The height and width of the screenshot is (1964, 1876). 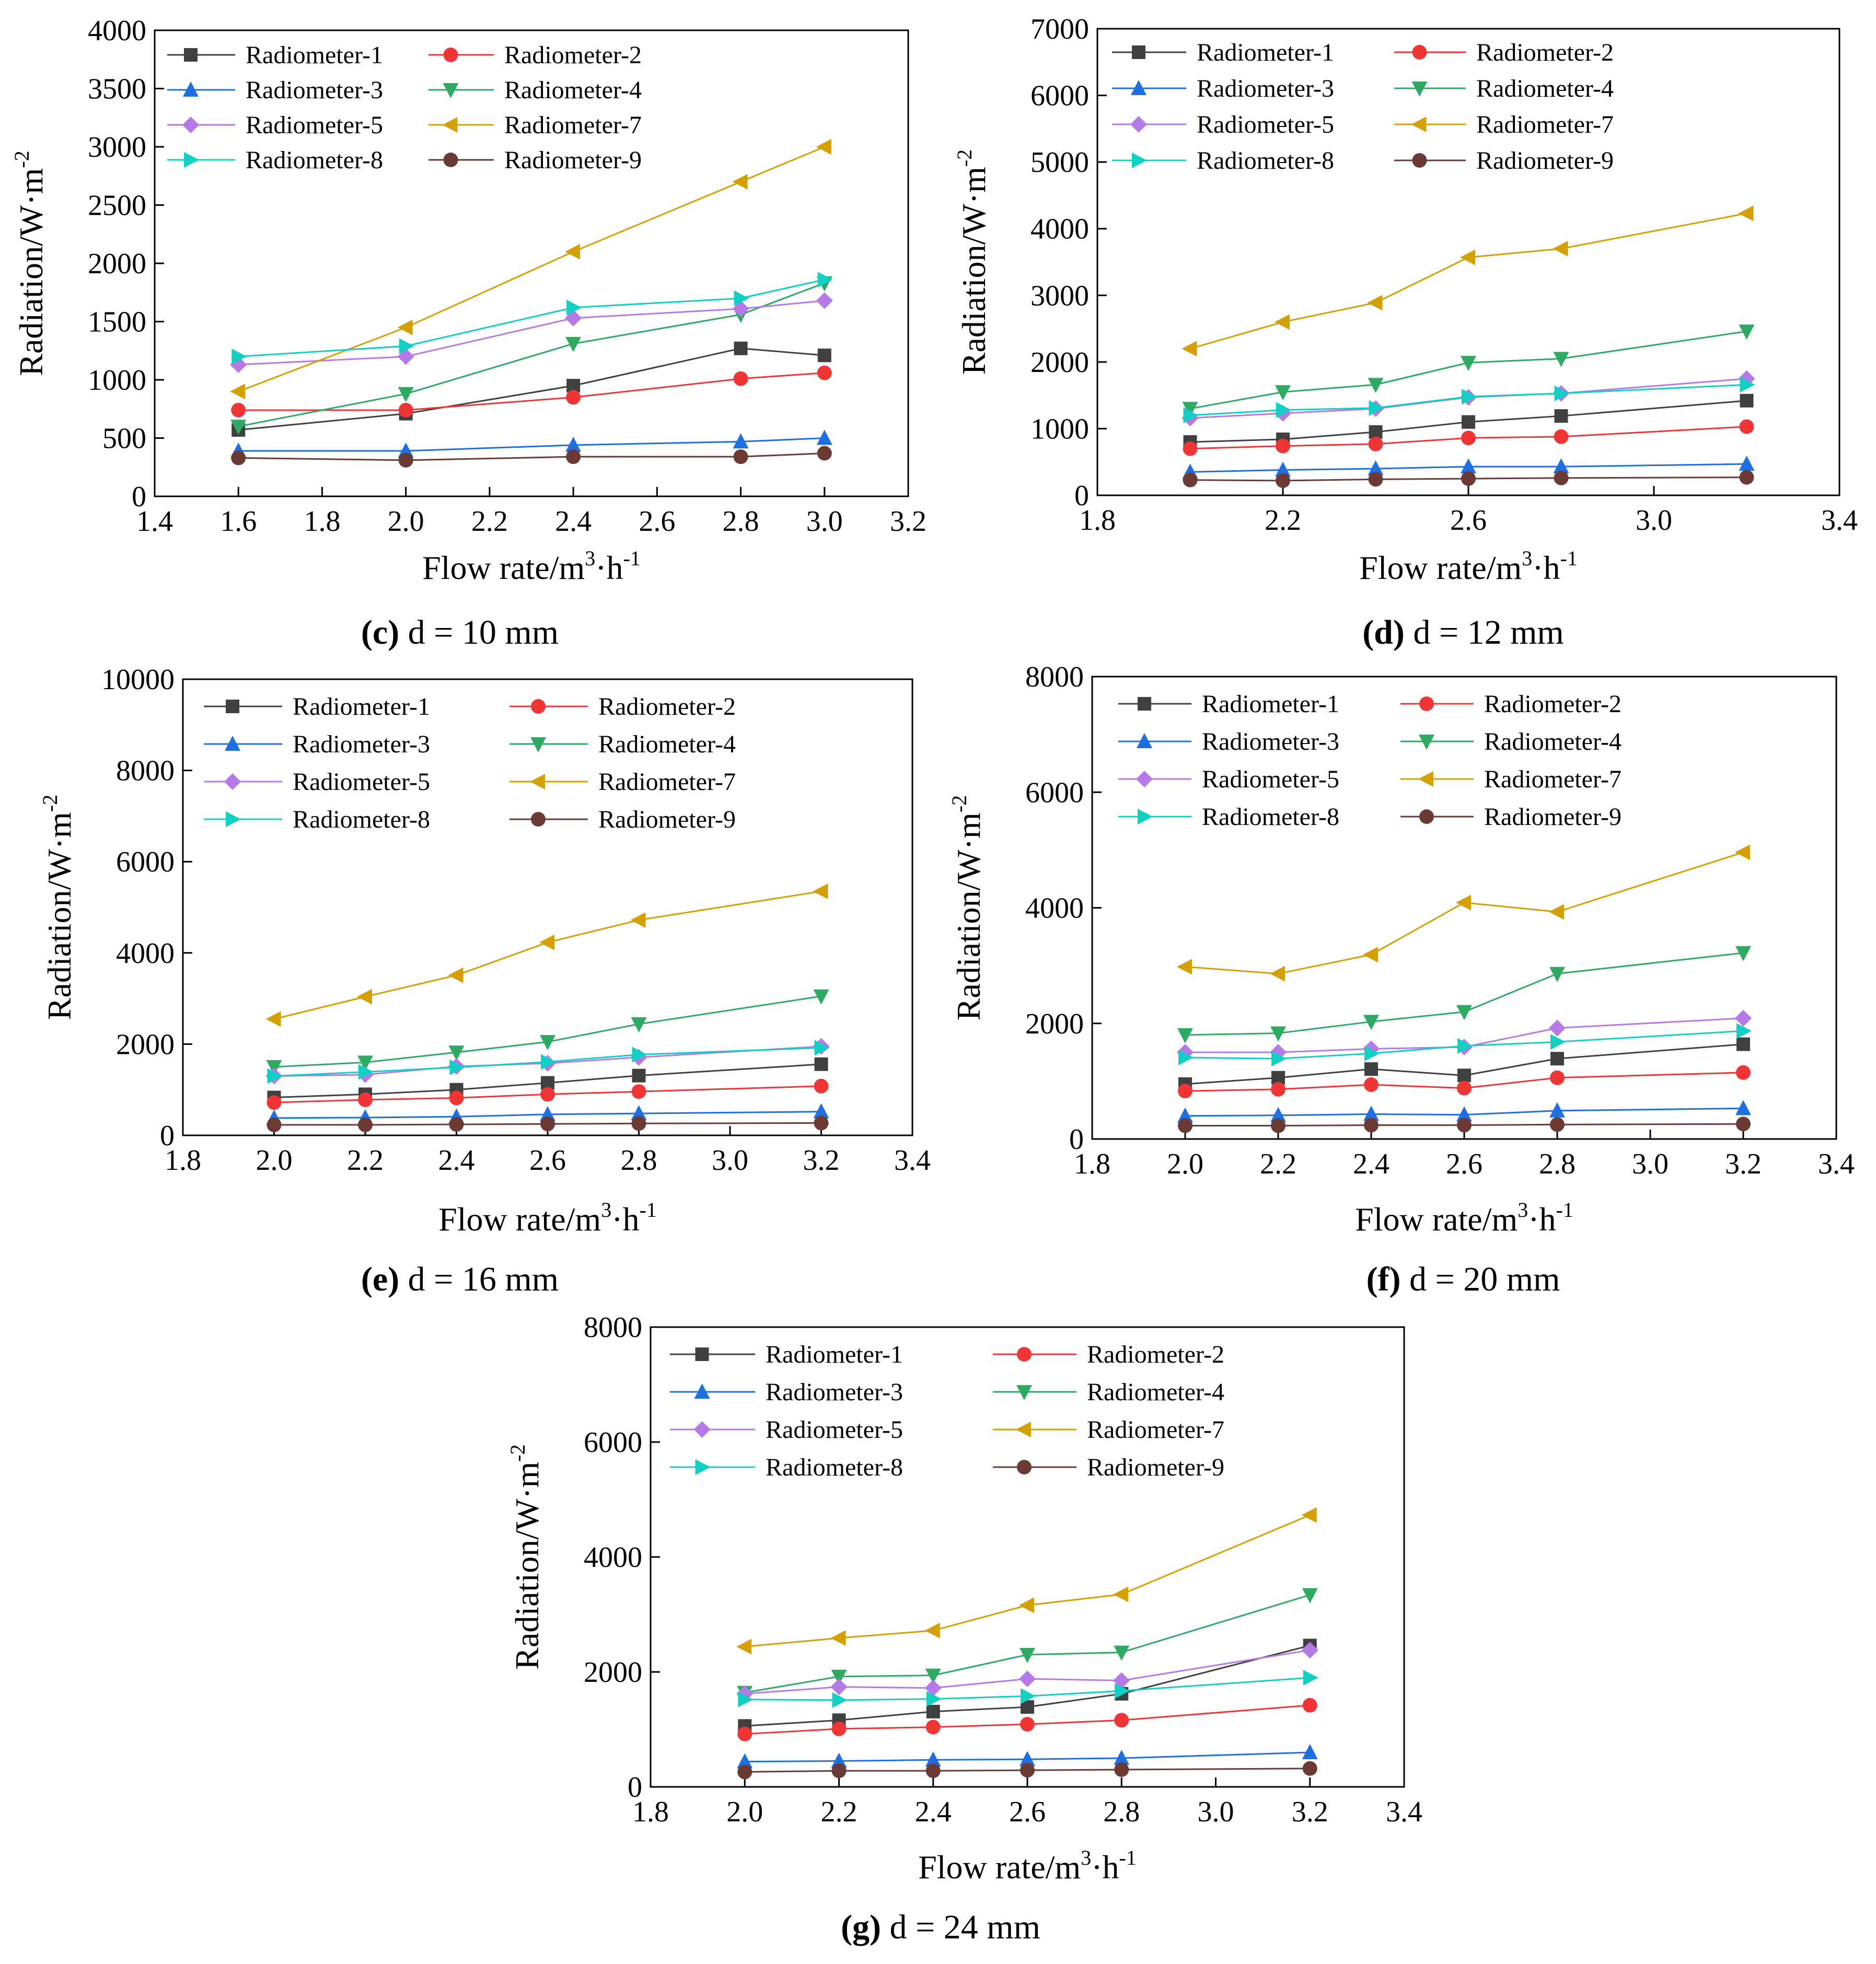 I want to click on y-axis-title-sup: -2, so click(x=517, y=1452).